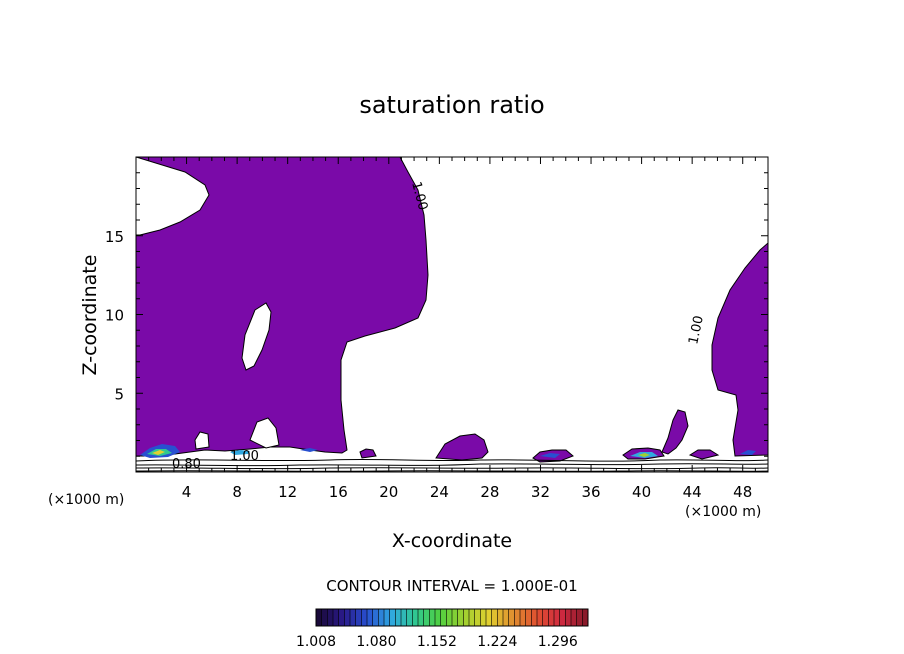 This screenshot has width=904, height=654. I want to click on saturated-region-right, so click(739, 349).